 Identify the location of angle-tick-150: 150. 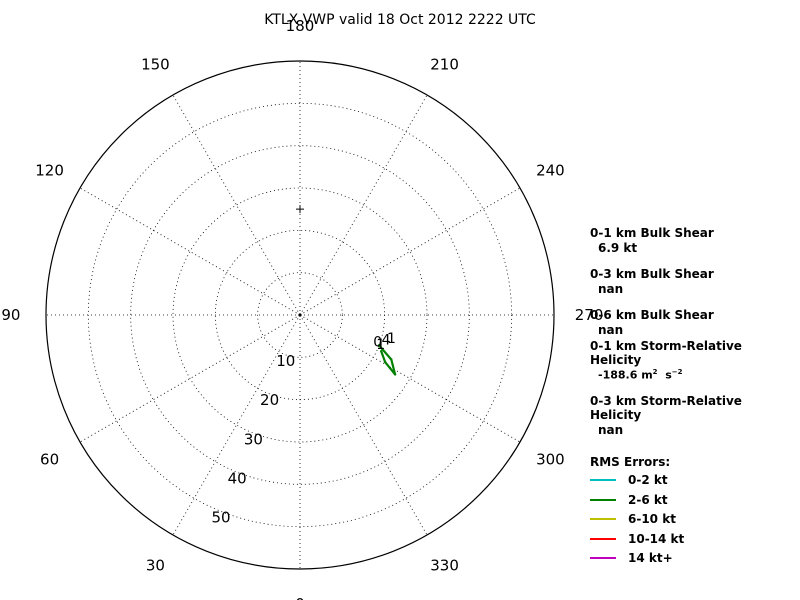
(155, 65).